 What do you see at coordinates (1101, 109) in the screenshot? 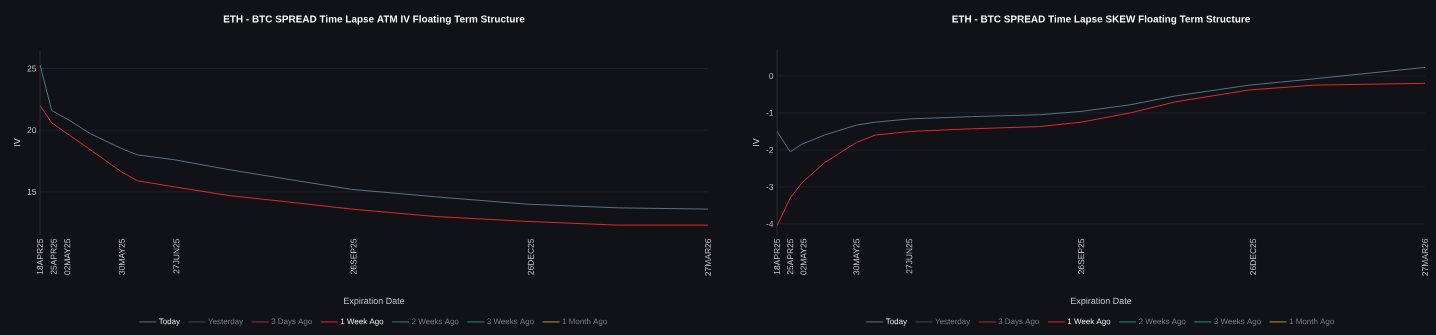
I see `line-series` at bounding box center [1101, 109].